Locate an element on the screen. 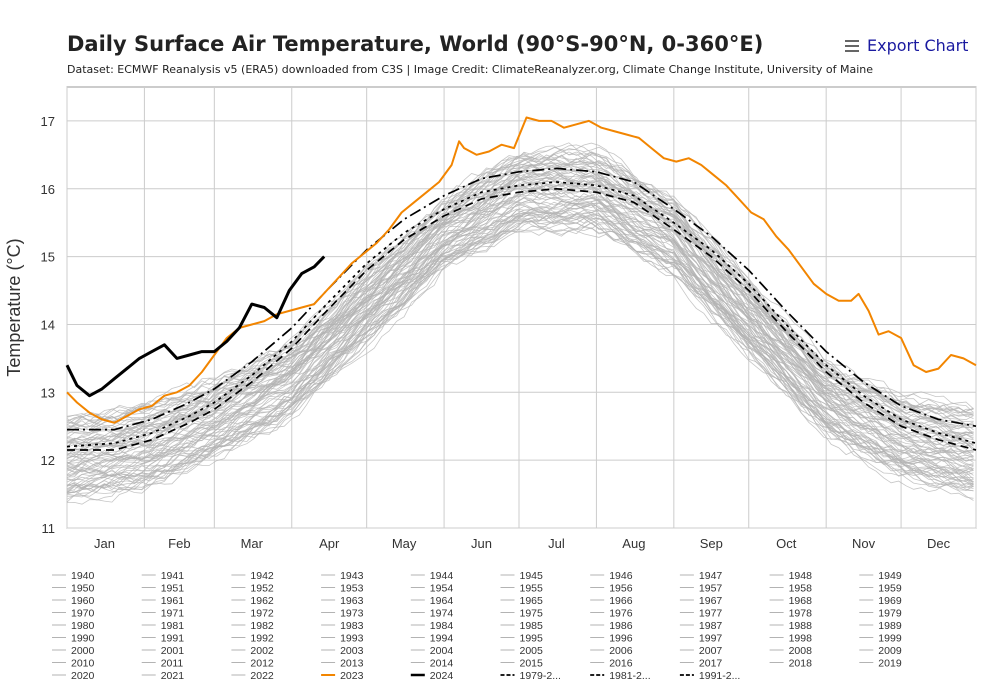 Image resolution: width=1007 pixels, height=694 pixels. legend-item: 2019 is located at coordinates (880, 664).